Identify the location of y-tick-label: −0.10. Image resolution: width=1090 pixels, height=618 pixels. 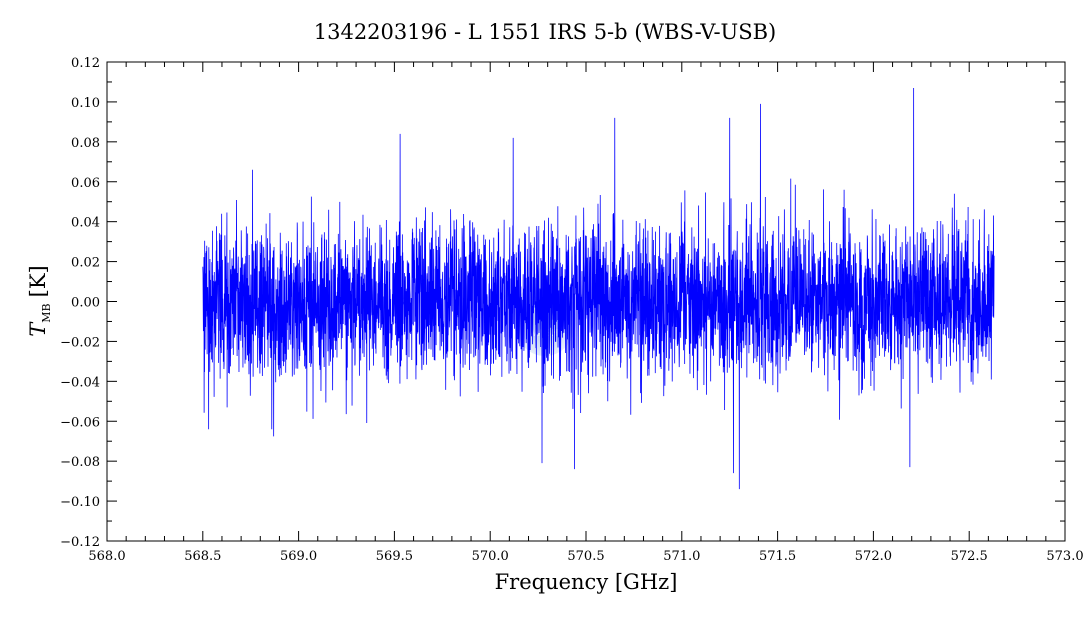
(80, 502).